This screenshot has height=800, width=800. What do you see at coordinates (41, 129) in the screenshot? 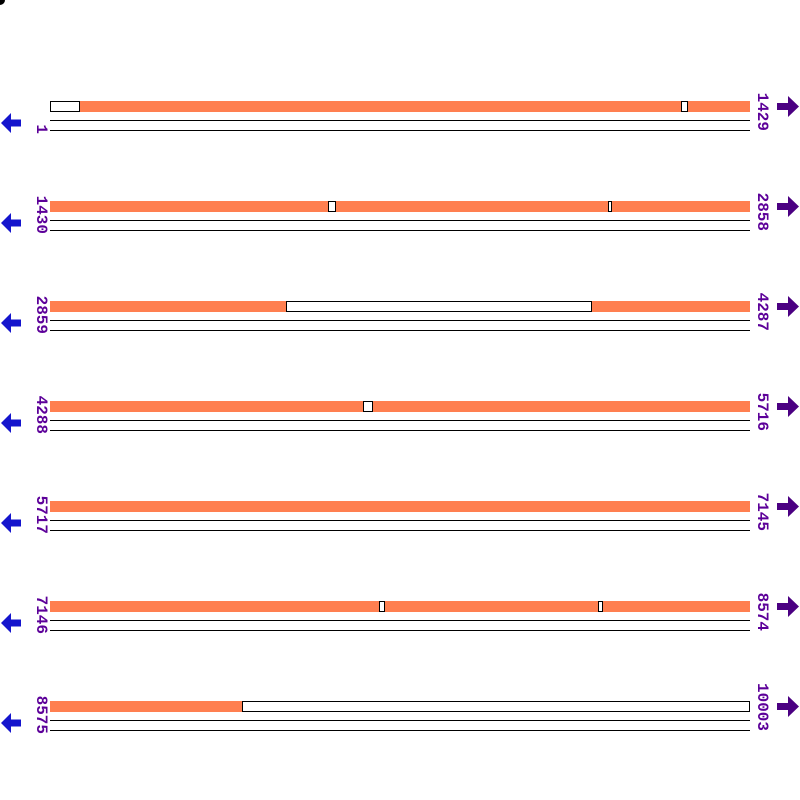
I see `row-start-label: 1` at bounding box center [41, 129].